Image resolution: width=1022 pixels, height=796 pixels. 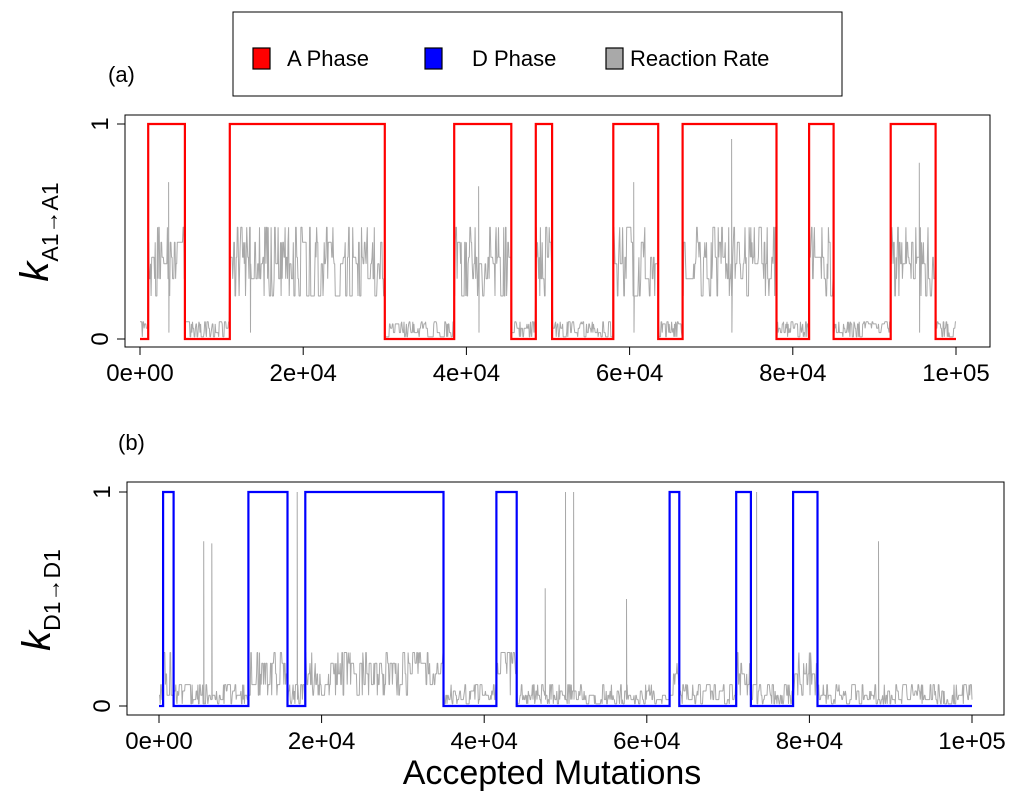 What do you see at coordinates (328, 58) in the screenshot?
I see `legend-label-a-phase: A Phase` at bounding box center [328, 58].